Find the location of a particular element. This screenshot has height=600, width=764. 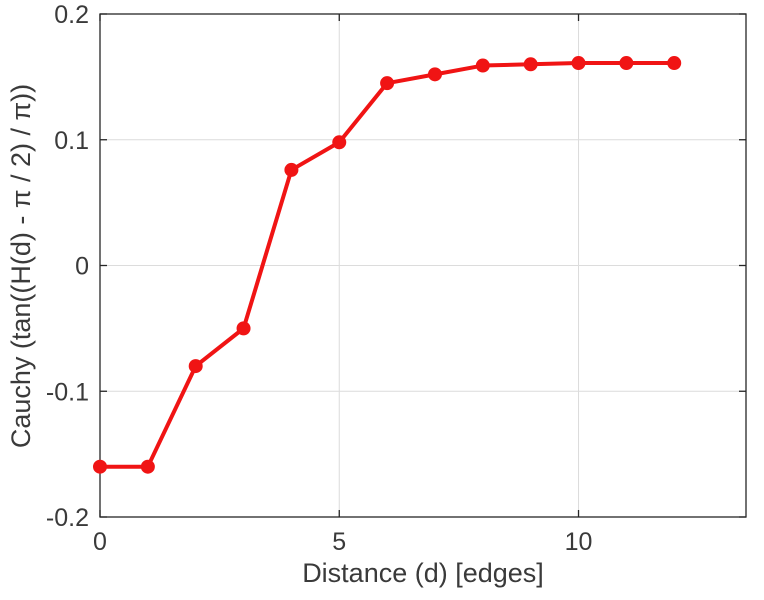

y-tick-label: 0.1 is located at coordinates (71, 141).